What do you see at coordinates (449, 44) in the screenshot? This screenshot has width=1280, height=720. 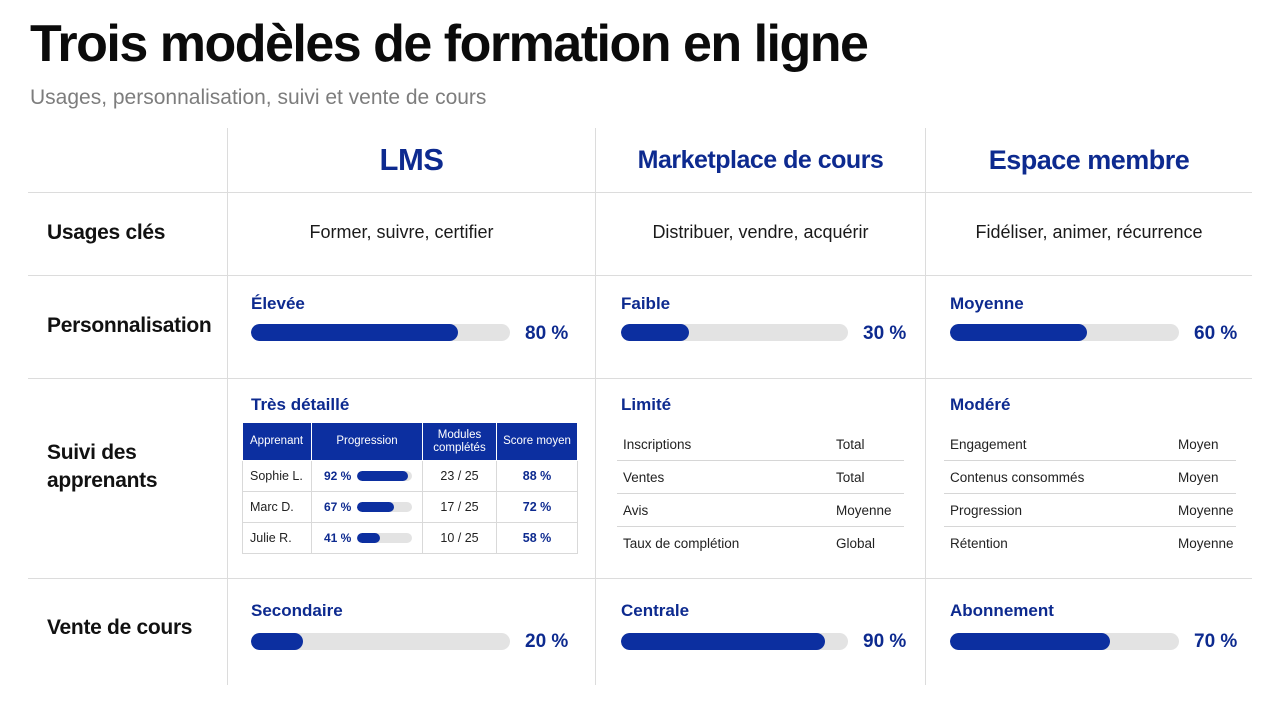 I see `page-title: Trois modèles de formation en ligne` at bounding box center [449, 44].